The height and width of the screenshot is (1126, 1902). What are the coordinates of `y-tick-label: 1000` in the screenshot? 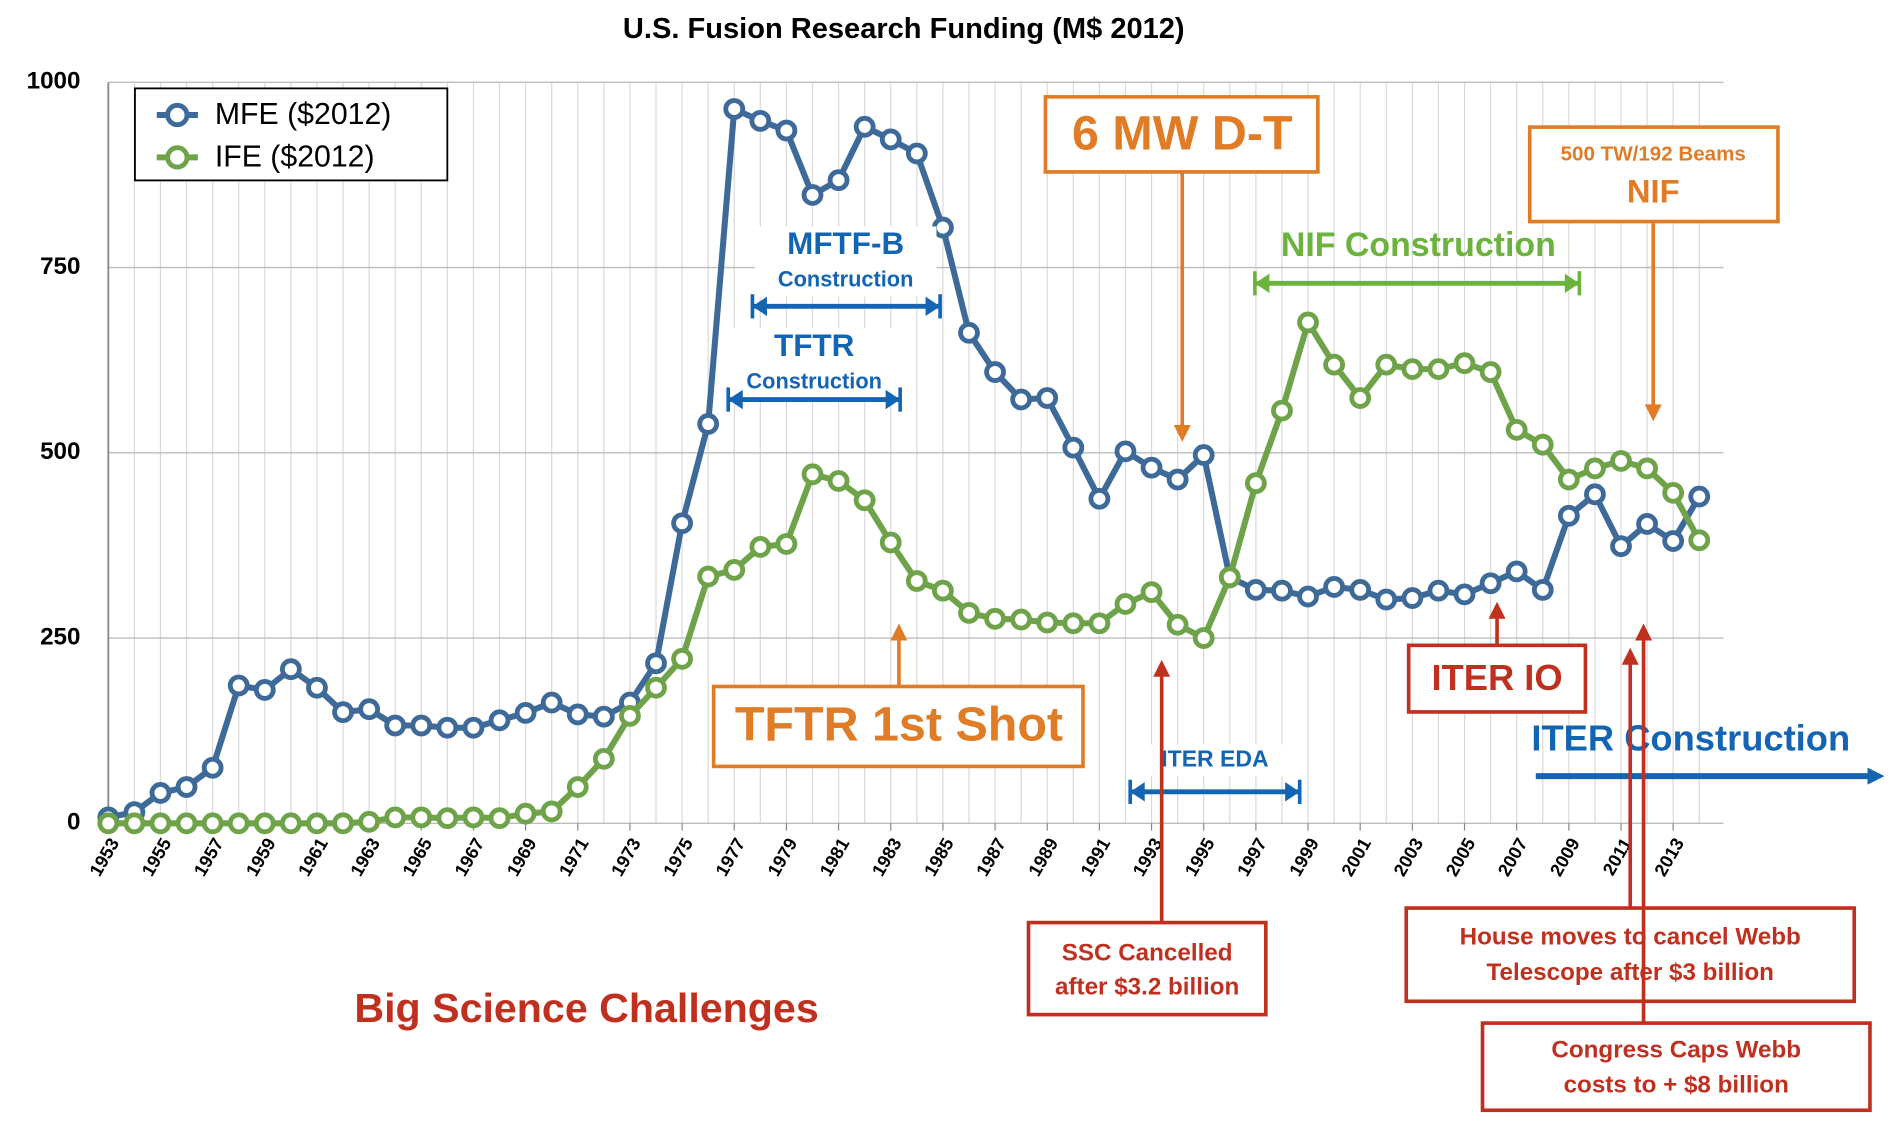 It's located at (54, 81).